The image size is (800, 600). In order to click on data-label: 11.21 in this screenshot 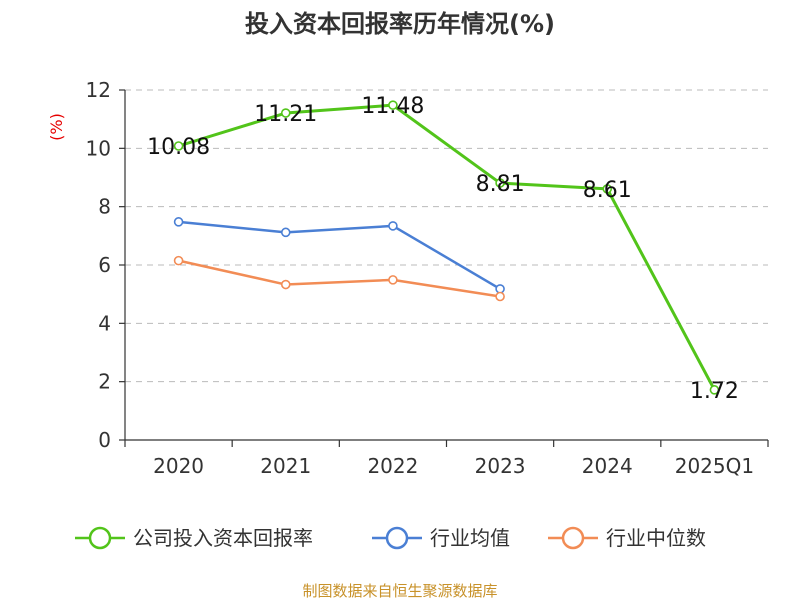, I will do `click(285, 114)`.